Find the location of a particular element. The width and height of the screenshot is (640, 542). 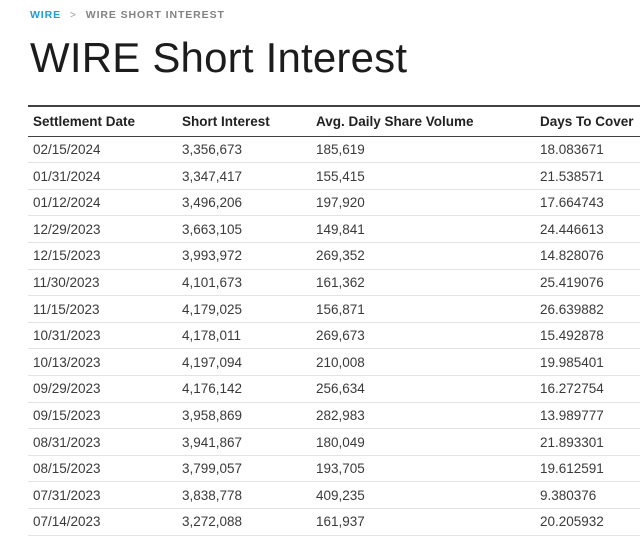

cell-settlement-date: 12/29/2023 is located at coordinates (102, 229).